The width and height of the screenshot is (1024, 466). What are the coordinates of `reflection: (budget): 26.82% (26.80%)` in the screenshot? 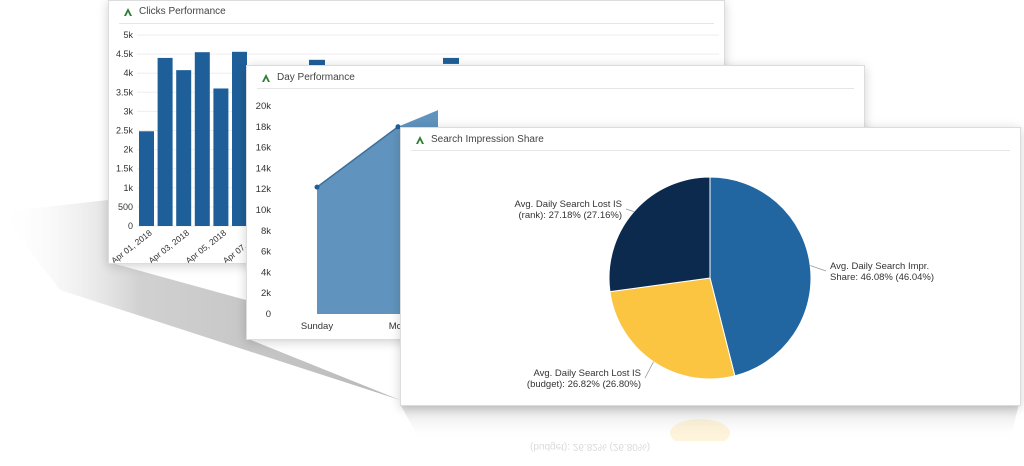 It's located at (630, 432).